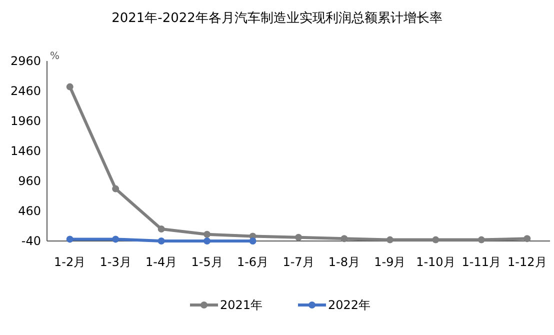 The height and width of the screenshot is (335, 554). I want to click on x-tick-label: 1-5月, so click(207, 262).